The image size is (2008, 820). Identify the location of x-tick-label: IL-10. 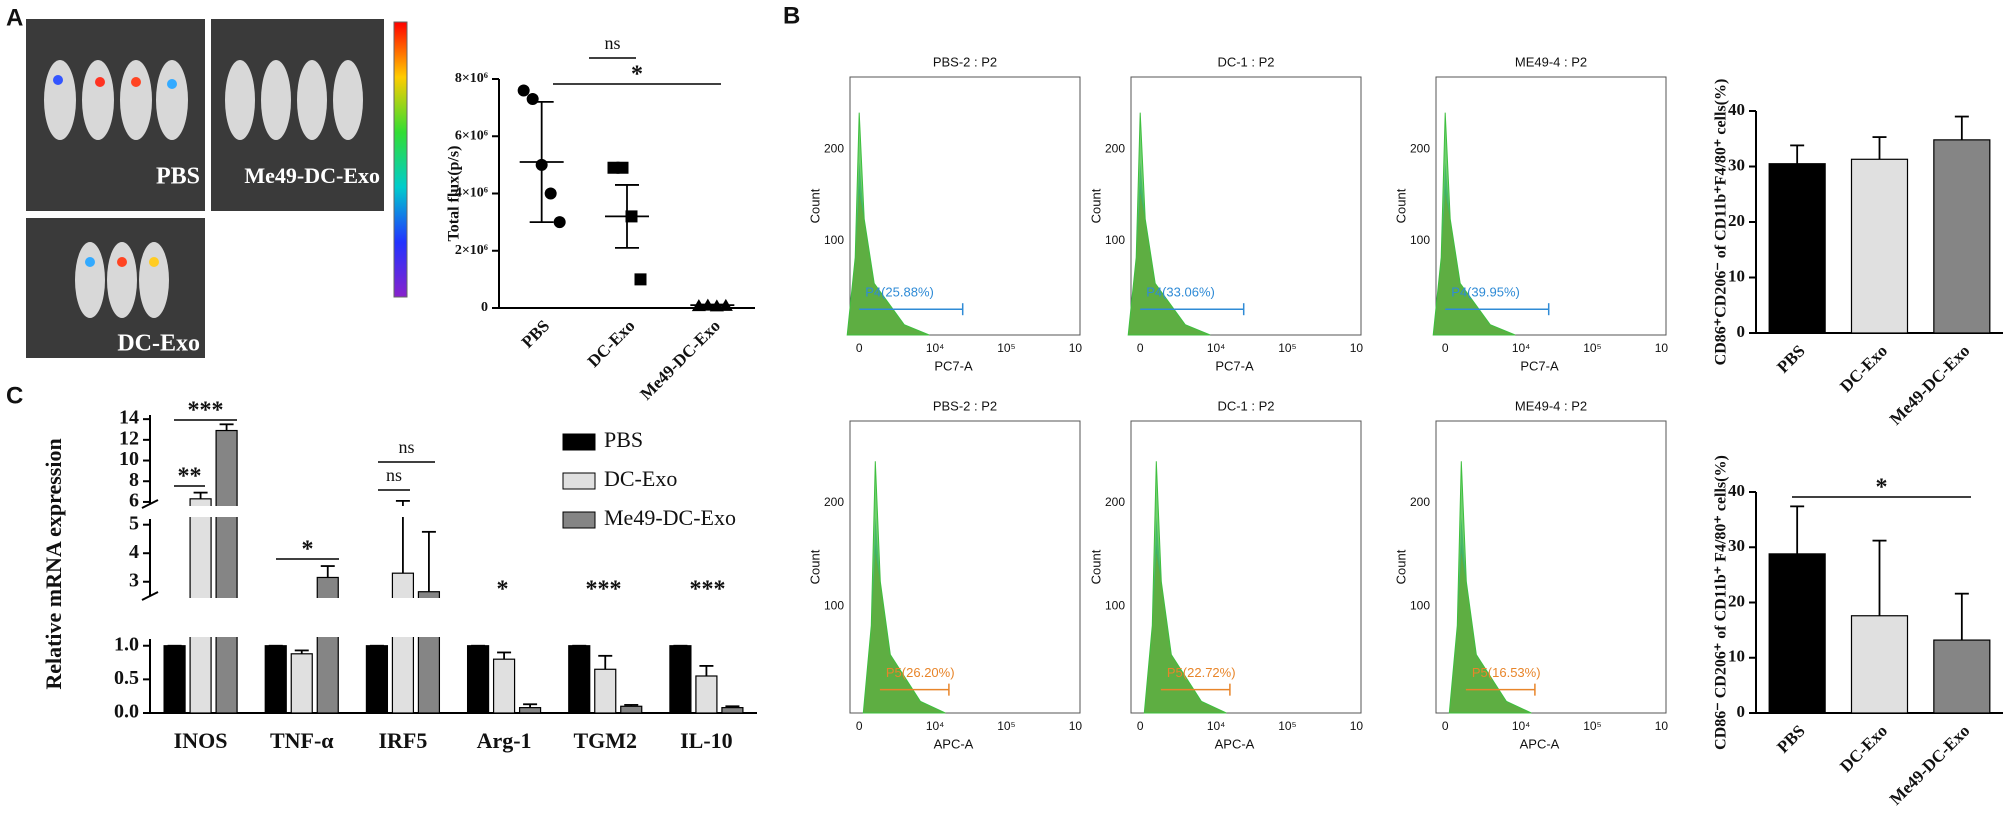
(706, 740).